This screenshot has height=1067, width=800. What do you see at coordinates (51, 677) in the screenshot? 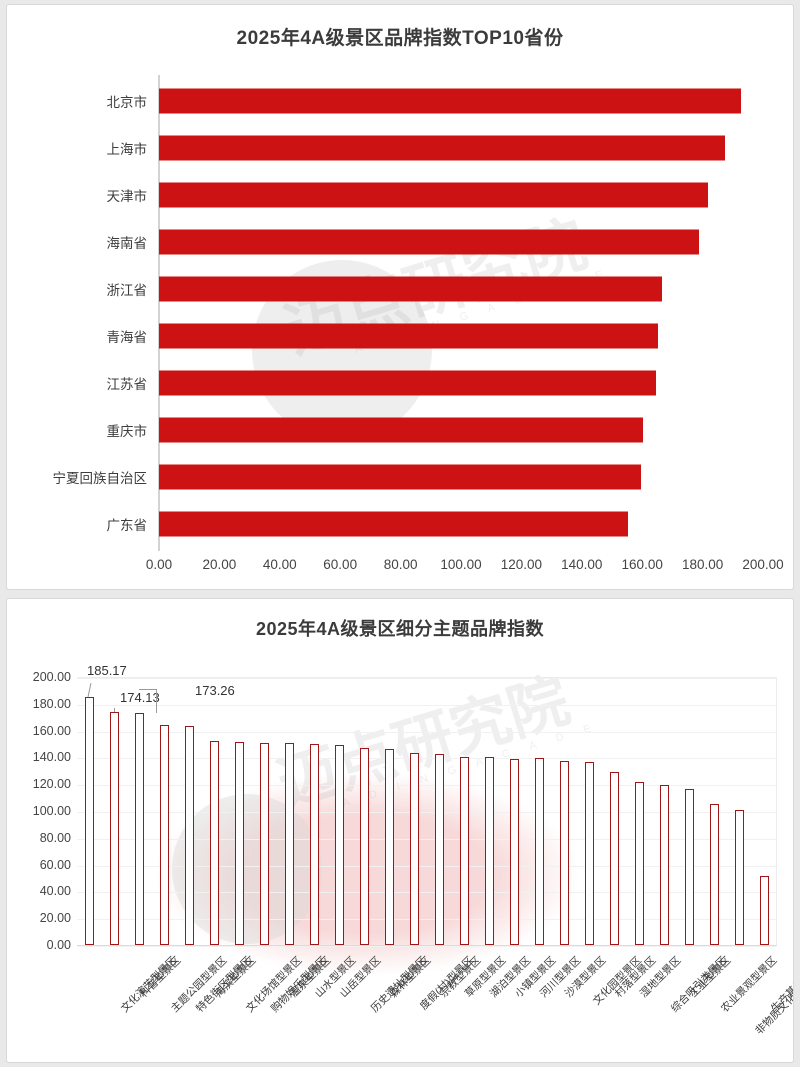
I see `chart2-y-tick-label: 200.00` at bounding box center [51, 677].